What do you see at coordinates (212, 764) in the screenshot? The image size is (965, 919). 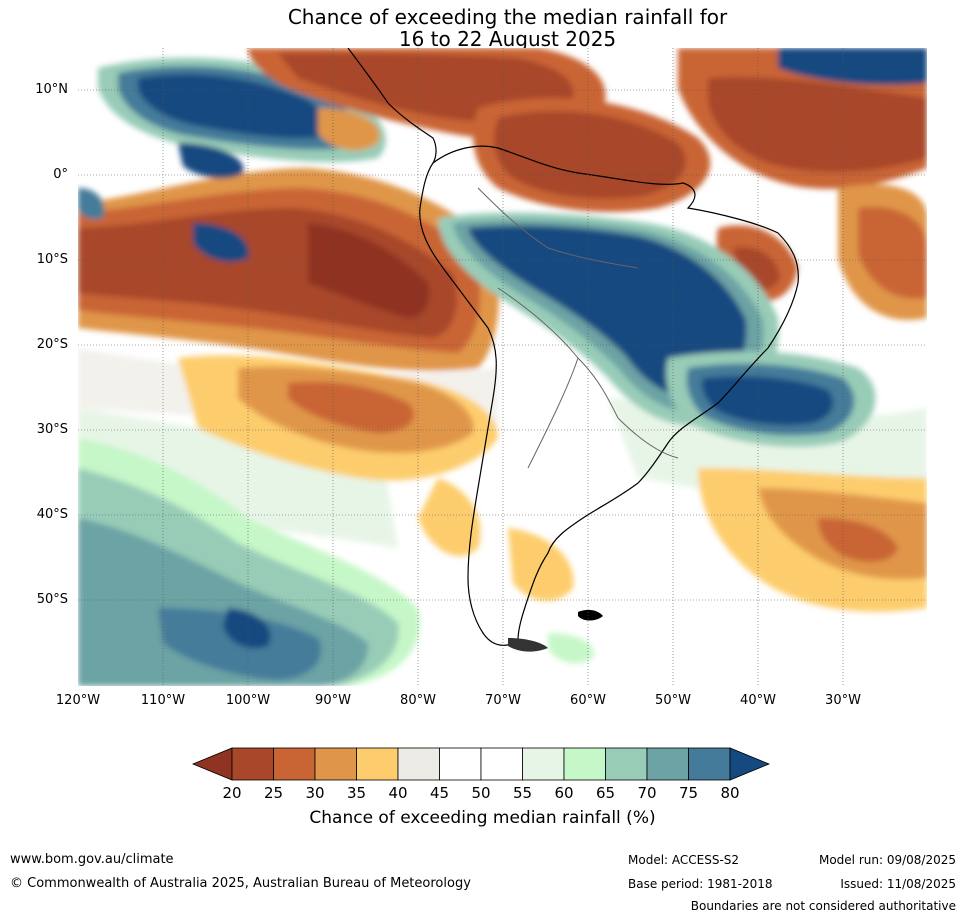 I see `colorbar-under-arrow` at bounding box center [212, 764].